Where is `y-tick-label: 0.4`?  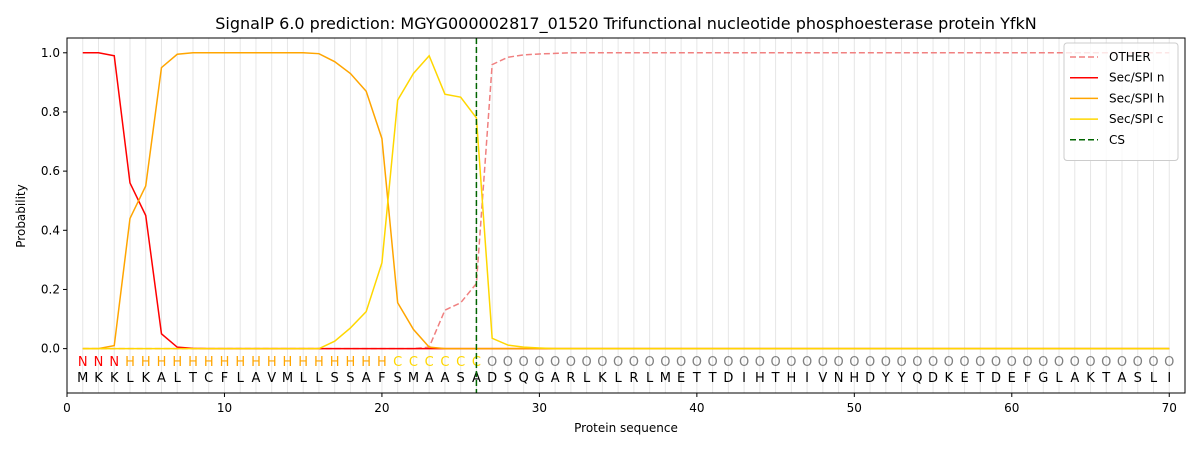 y-tick-label: 0.4 is located at coordinates (50, 230).